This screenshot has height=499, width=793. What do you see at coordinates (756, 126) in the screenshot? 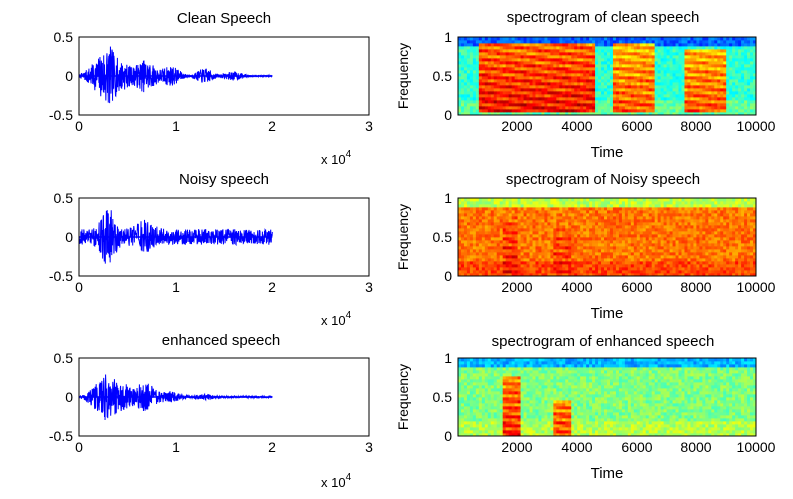
I see `x-tick-label: 10000` at bounding box center [756, 126].